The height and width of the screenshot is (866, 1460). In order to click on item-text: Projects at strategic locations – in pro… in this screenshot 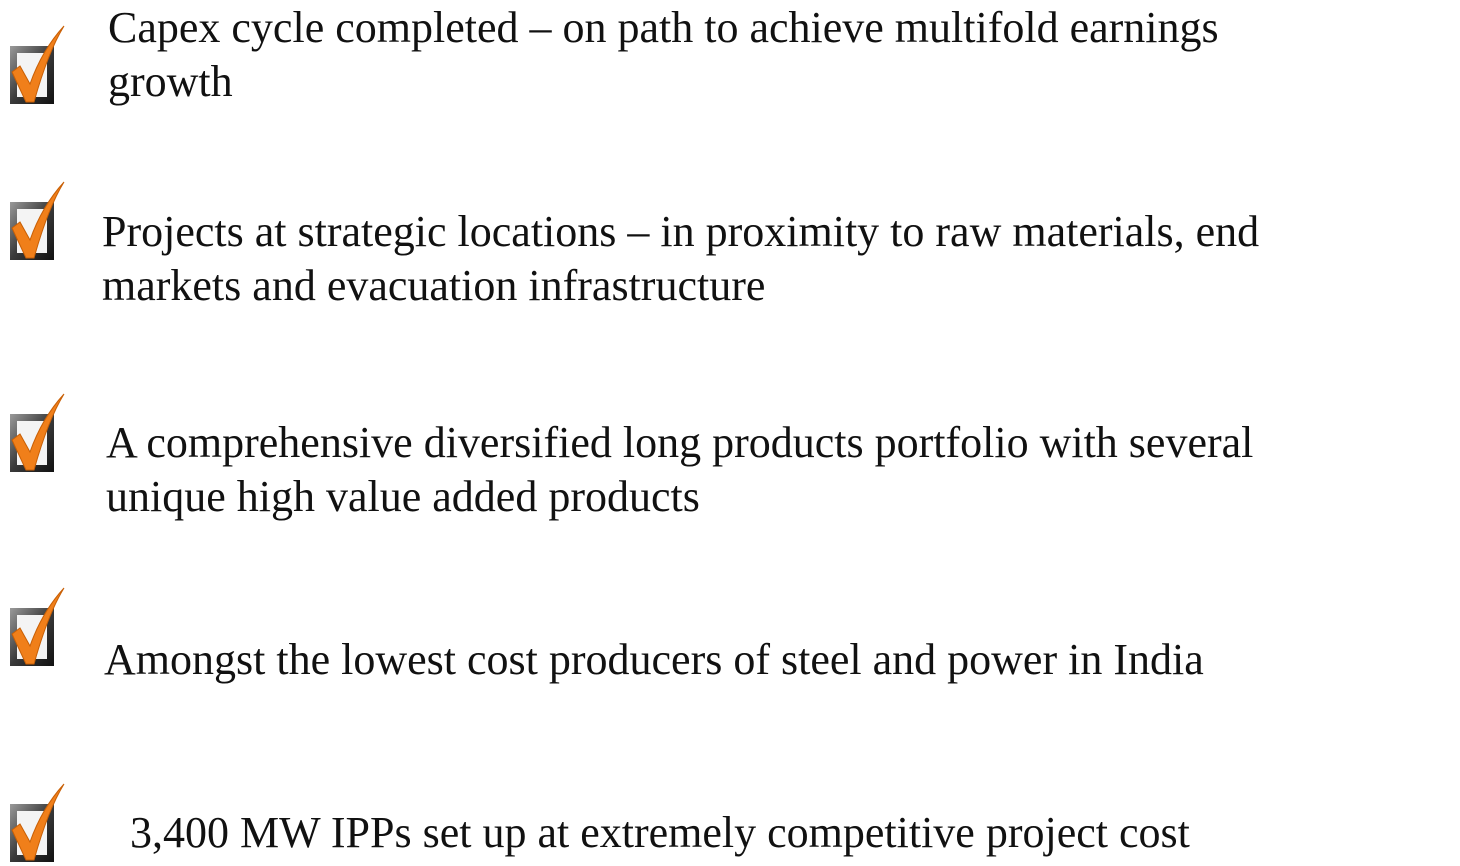, I will do `click(681, 231)`.